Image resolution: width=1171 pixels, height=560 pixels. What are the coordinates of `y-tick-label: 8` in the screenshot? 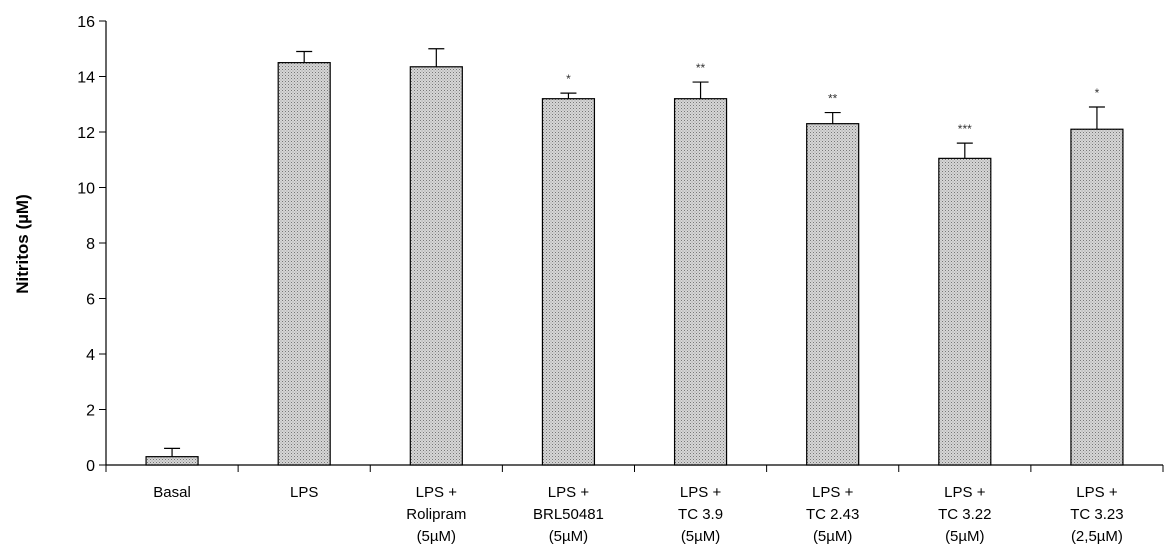 It's located at (90, 244).